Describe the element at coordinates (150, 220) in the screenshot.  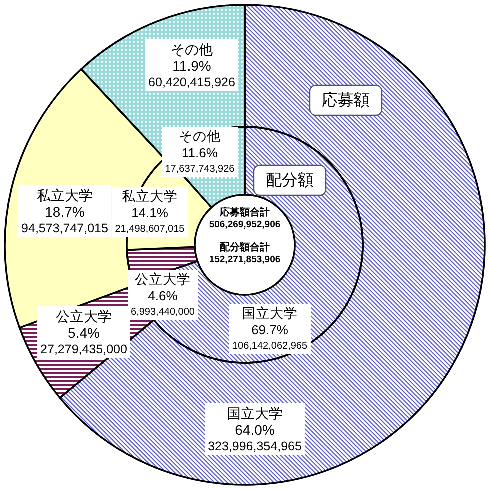
I see `data-label: 14.1% 21,498,607,015` at that location.